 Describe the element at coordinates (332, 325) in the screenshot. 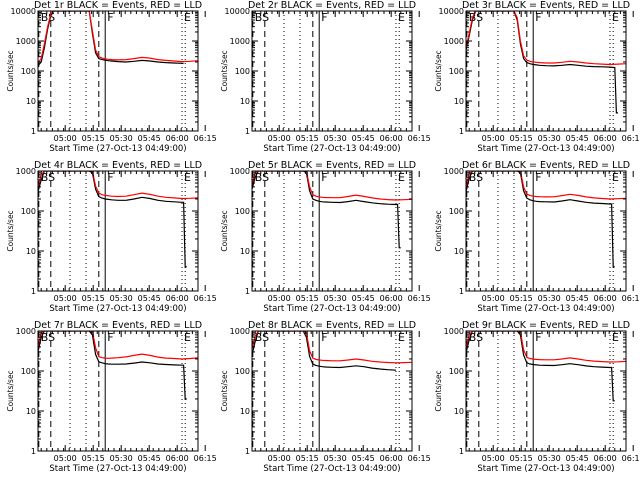

I see `panel-title: Det 8r BLACK = Events, RED = LLD` at that location.